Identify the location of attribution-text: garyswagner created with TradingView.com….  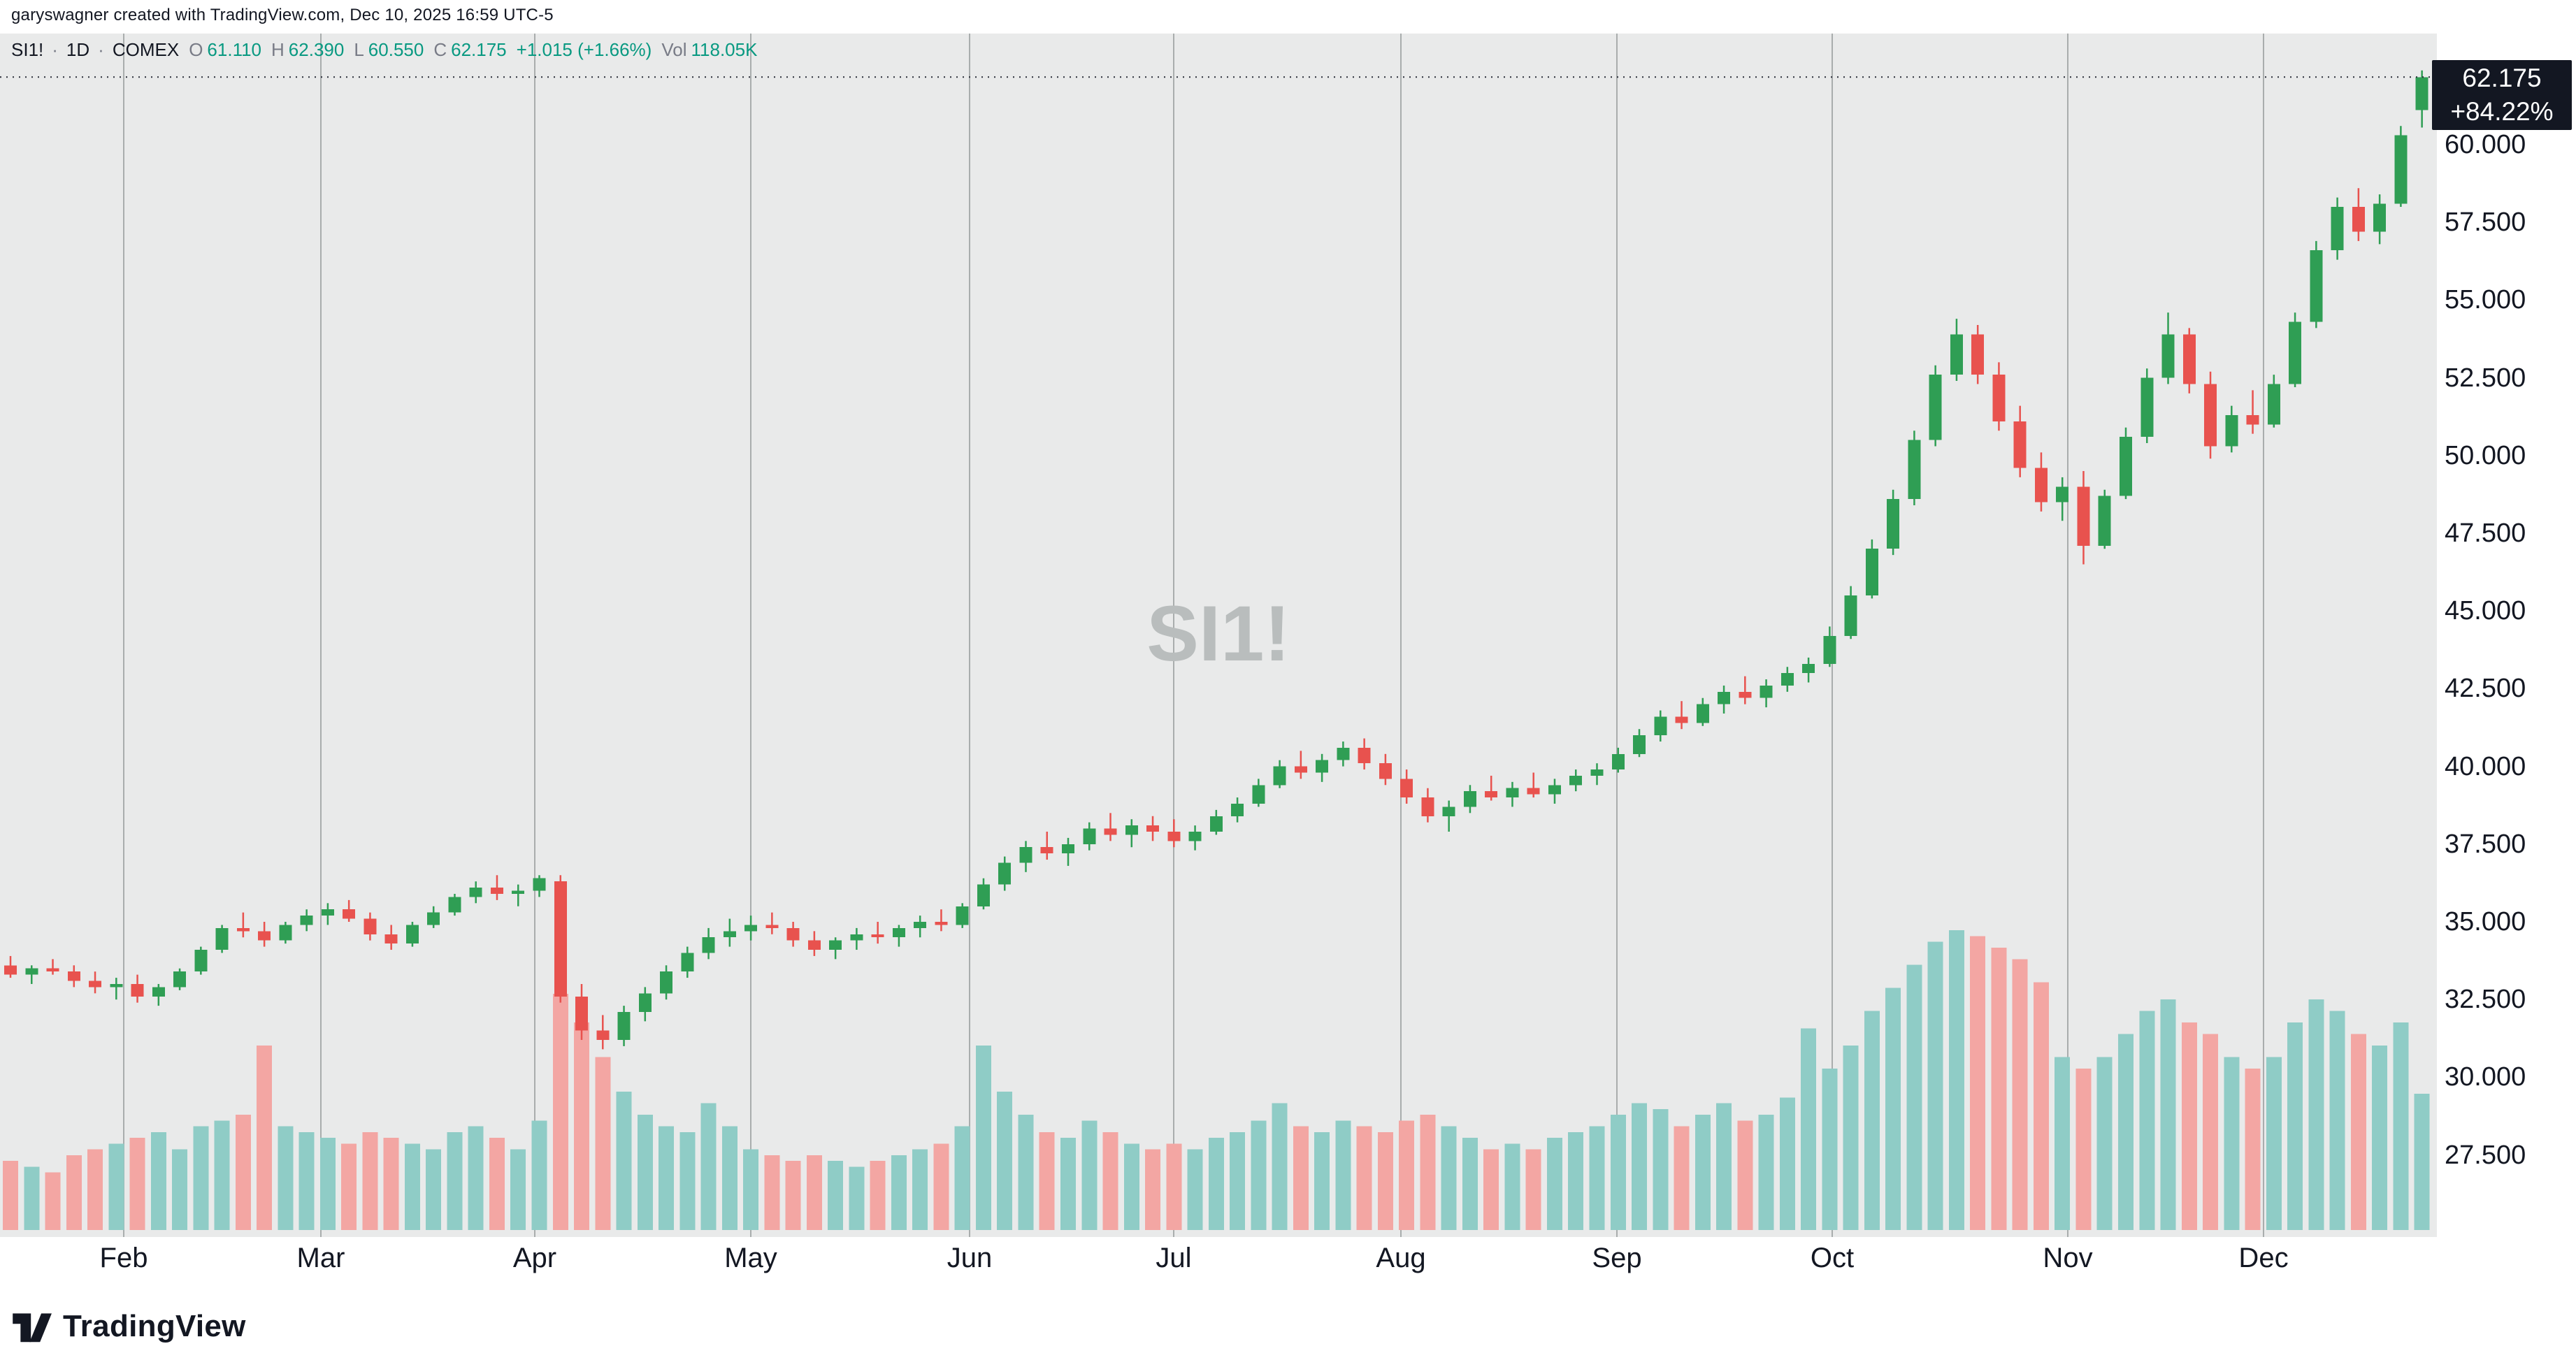
(282, 15).